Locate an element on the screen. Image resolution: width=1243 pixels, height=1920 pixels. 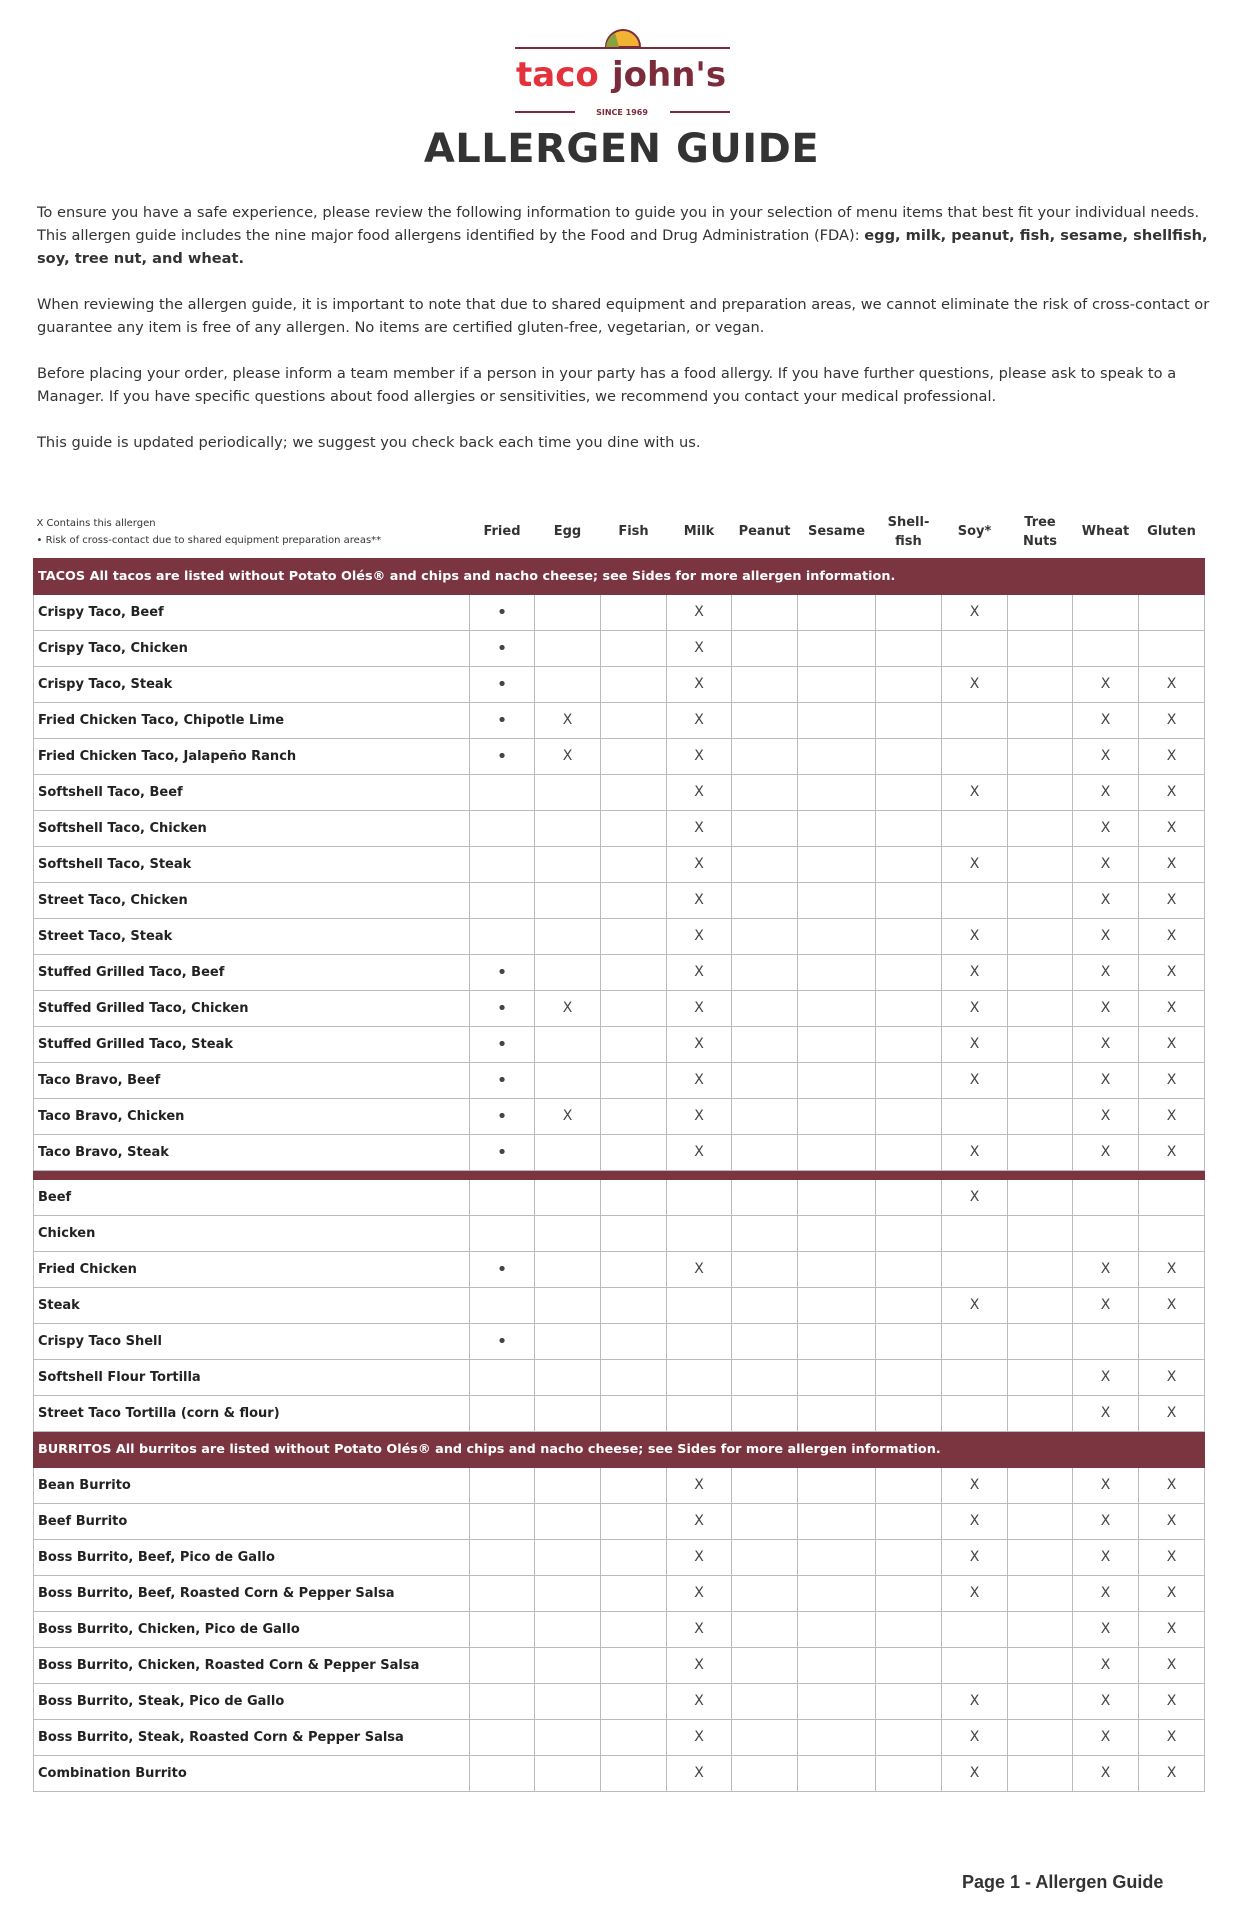
item-name: Beef Burrito is located at coordinates (251, 1521).